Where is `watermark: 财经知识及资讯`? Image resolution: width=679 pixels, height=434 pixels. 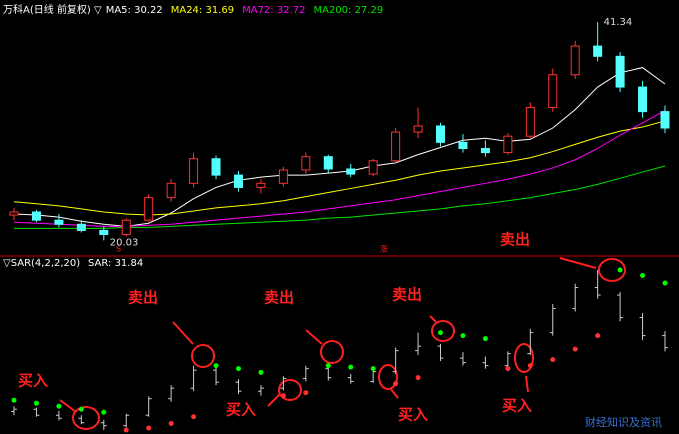 watermark: 财经知识及资讯 is located at coordinates (623, 422).